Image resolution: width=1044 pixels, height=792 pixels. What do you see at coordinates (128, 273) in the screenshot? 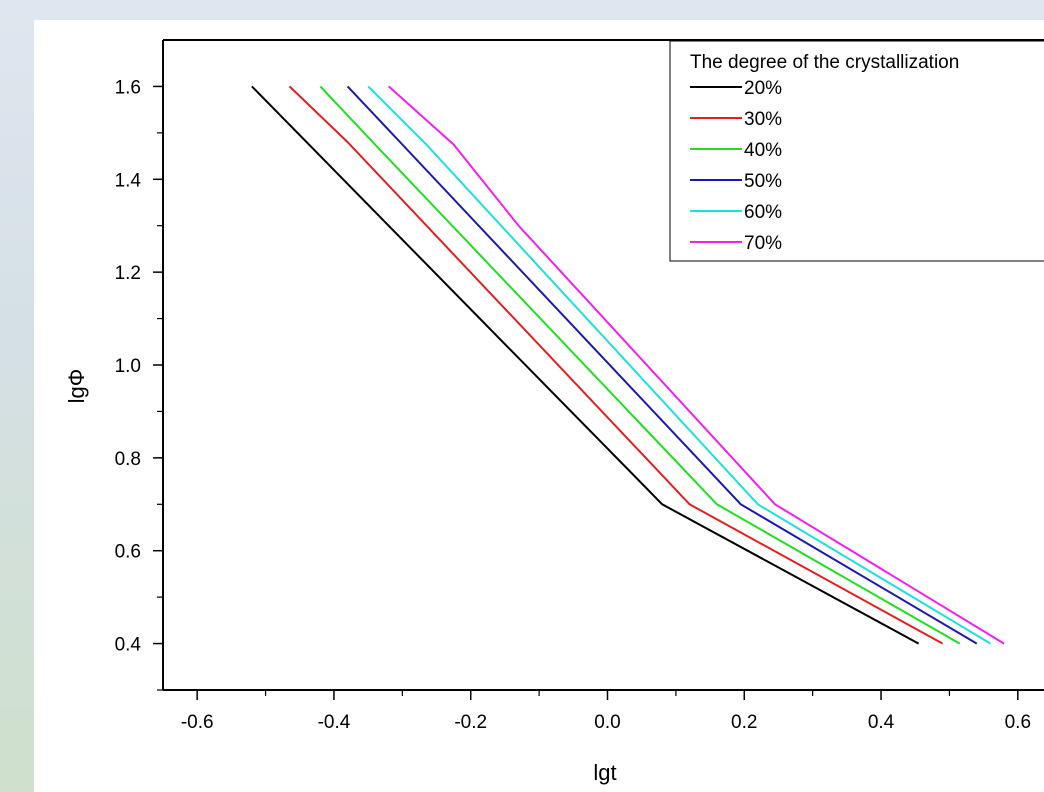
I see `y-tick-label: 1.2` at bounding box center [128, 273].